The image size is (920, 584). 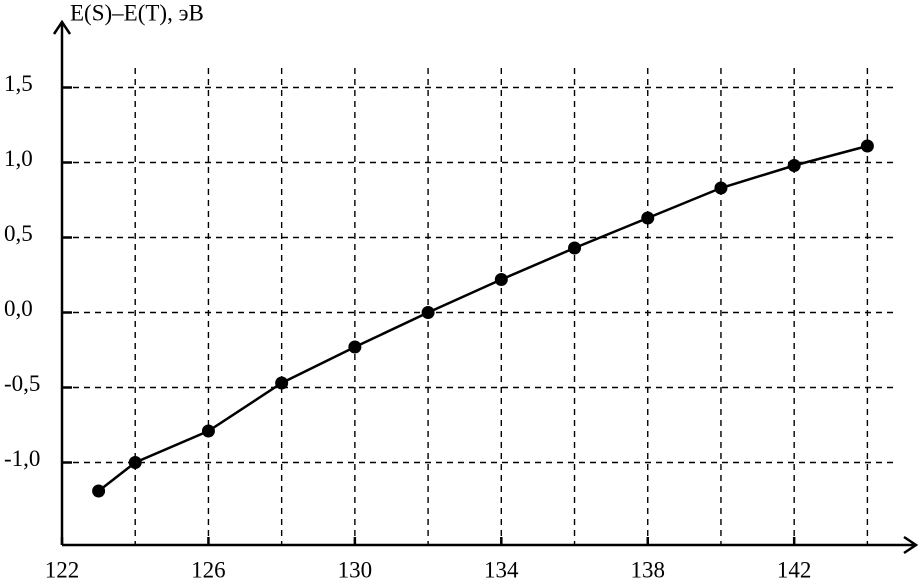 What do you see at coordinates (794, 569) in the screenshot?
I see `x-tick-label: 142` at bounding box center [794, 569].